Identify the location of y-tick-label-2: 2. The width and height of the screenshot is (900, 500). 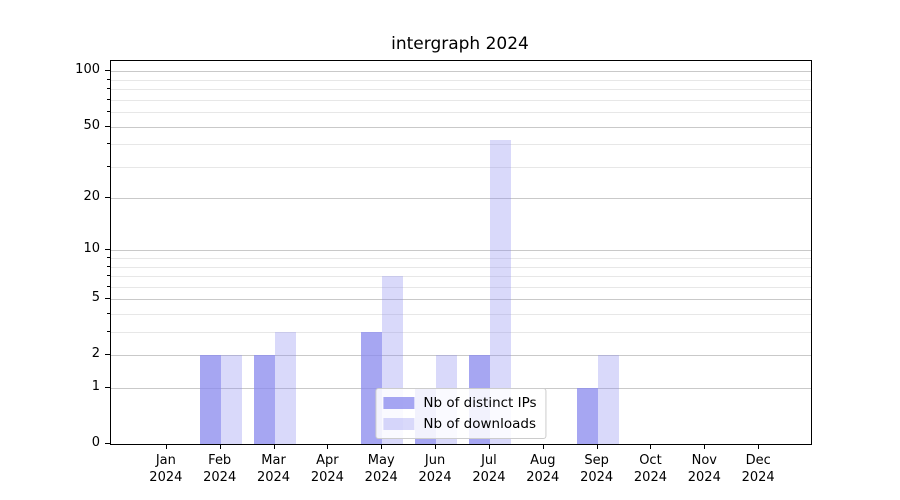
(95, 354).